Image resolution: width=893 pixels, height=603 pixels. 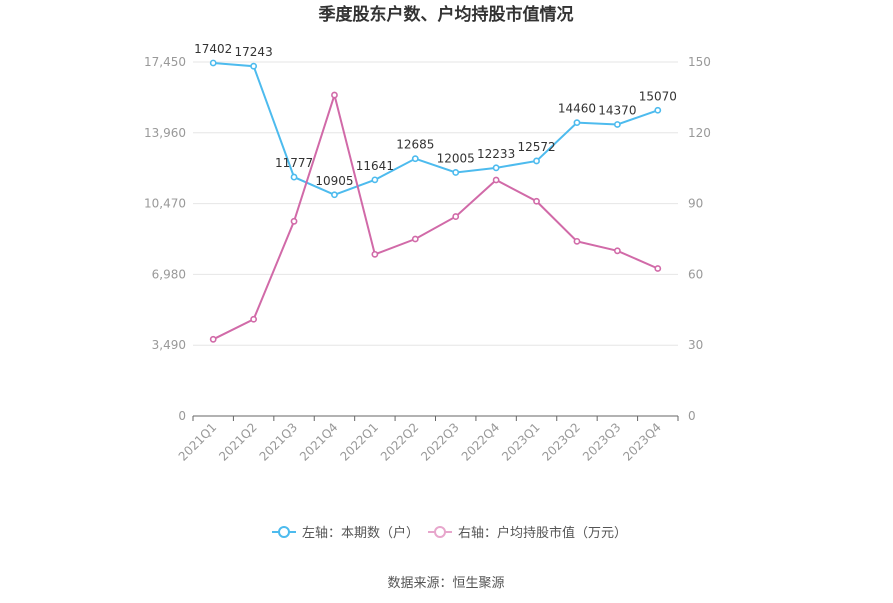 I want to click on x-tick-label: 2022Q4, so click(x=481, y=442).